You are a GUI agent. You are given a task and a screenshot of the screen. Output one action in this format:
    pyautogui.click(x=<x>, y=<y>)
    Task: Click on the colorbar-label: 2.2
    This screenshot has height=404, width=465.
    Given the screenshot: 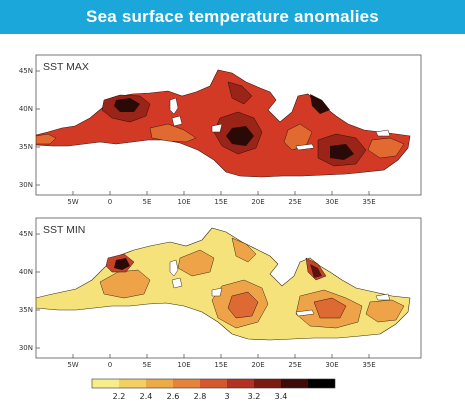 What is the action you would take?
    pyautogui.click(x=119, y=396)
    